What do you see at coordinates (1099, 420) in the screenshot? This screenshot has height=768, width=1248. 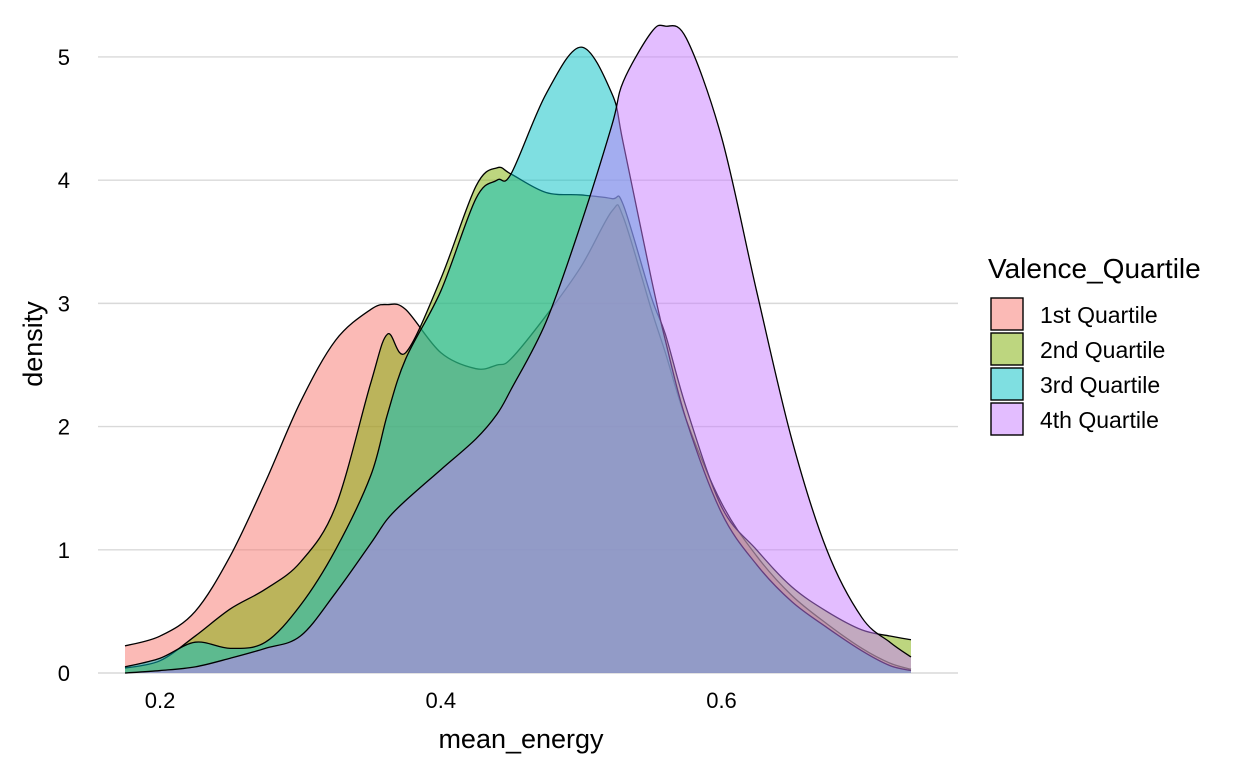 I see `legend-label-4th-quartile: 4th Quartile` at bounding box center [1099, 420].